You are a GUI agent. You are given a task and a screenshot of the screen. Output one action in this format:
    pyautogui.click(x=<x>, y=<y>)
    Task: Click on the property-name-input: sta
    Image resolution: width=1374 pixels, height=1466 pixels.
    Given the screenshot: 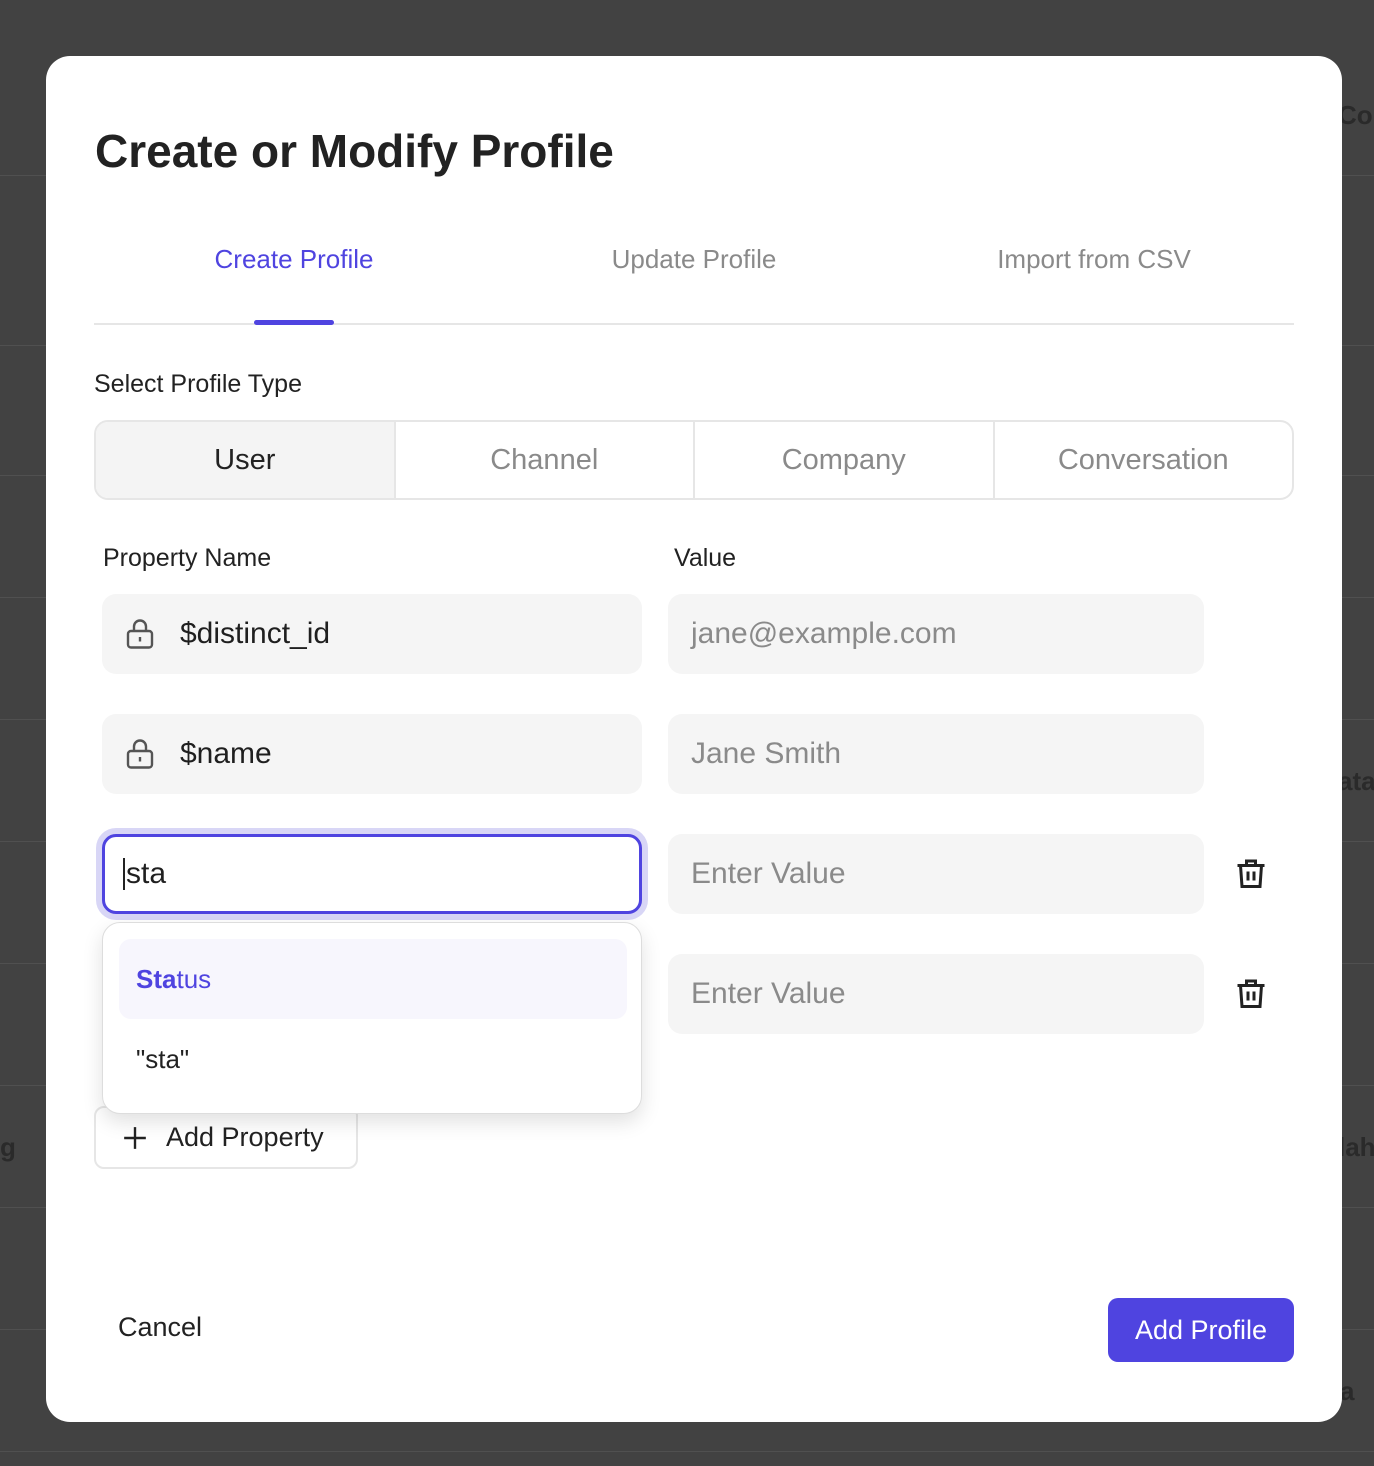 What is the action you would take?
    pyautogui.click(x=372, y=874)
    